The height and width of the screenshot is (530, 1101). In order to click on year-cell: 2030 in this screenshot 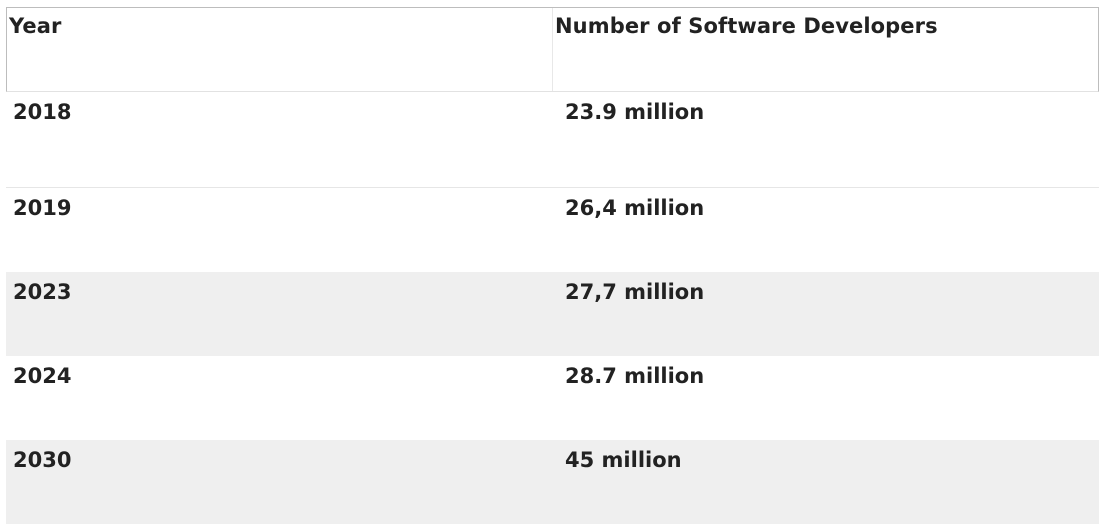, I will do `click(42, 460)`.